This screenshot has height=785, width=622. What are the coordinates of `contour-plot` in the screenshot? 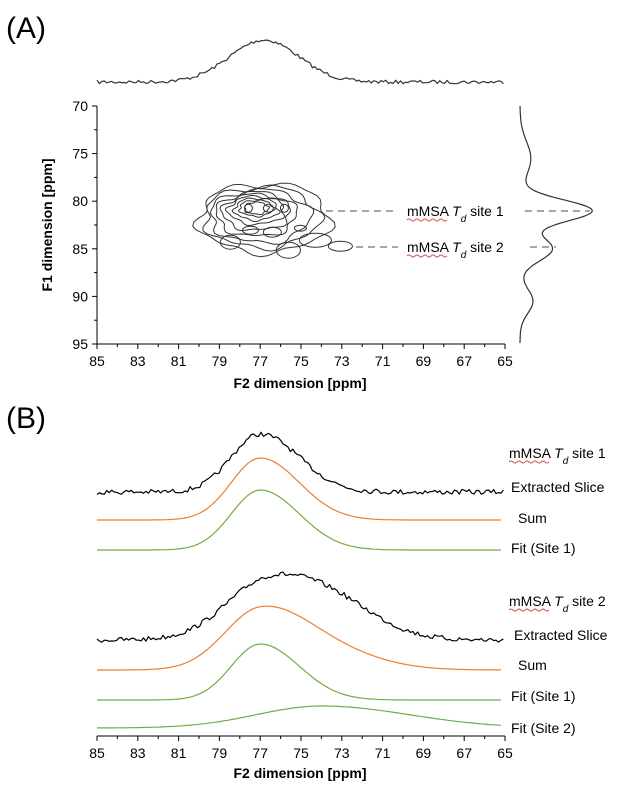 It's located at (272, 220).